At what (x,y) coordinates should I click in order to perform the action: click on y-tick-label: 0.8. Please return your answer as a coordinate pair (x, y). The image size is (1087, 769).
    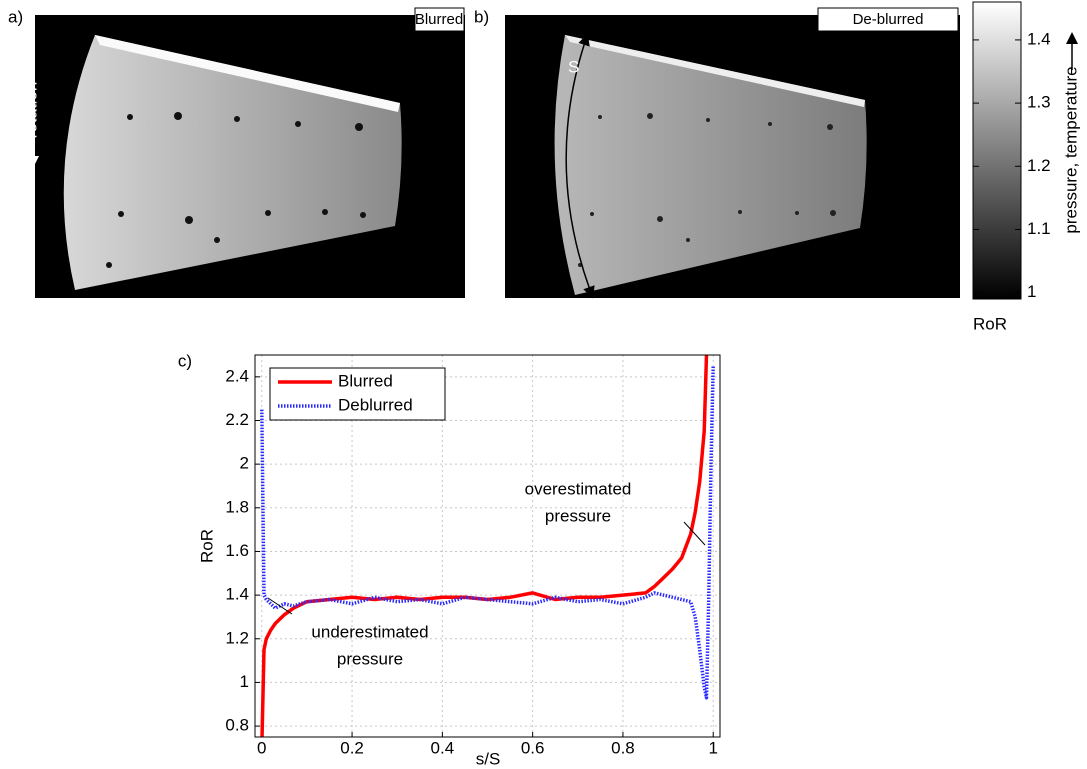
    Looking at the image, I should click on (237, 725).